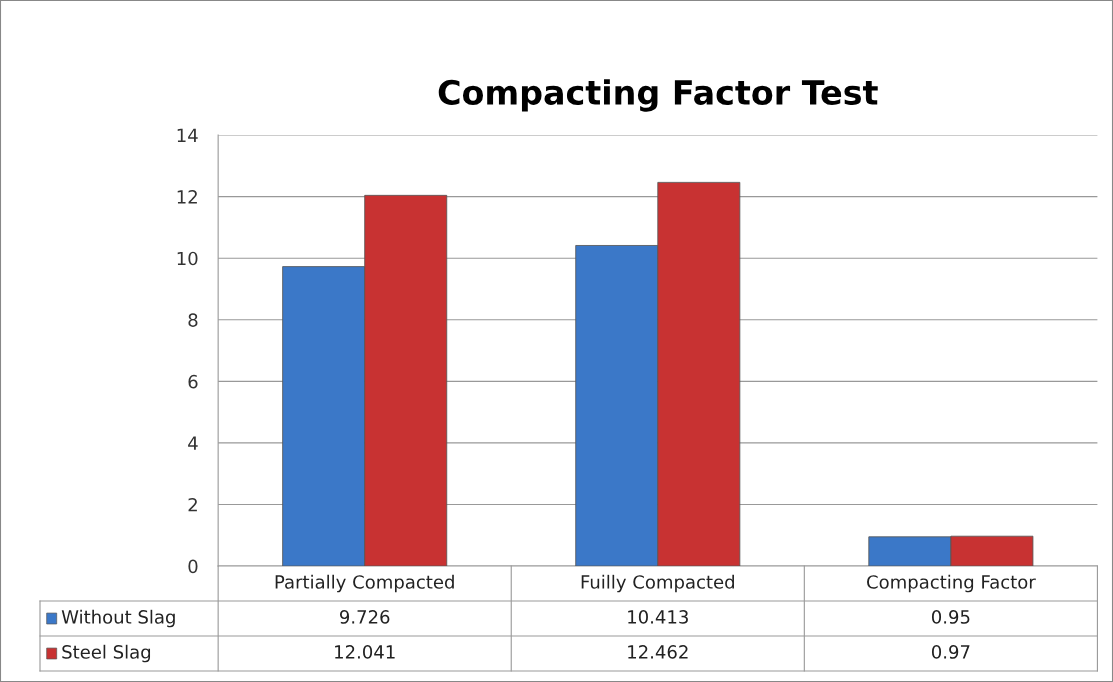 The image size is (1113, 682). Describe the element at coordinates (193, 320) in the screenshot. I see `y-tick-label: 8` at that location.